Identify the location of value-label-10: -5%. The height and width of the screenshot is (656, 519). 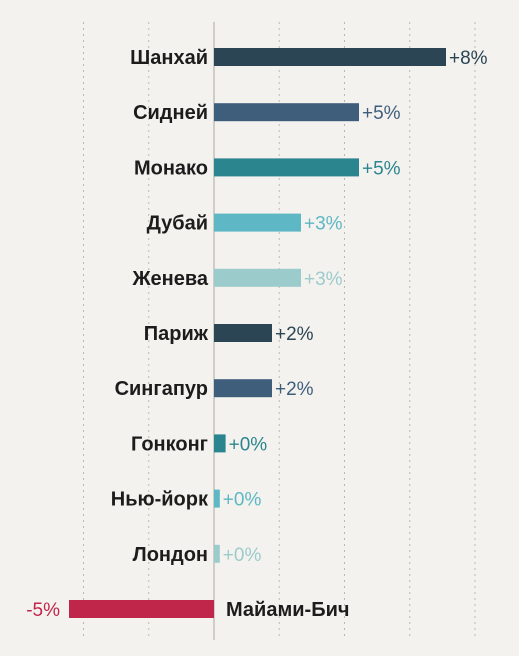
(43, 610).